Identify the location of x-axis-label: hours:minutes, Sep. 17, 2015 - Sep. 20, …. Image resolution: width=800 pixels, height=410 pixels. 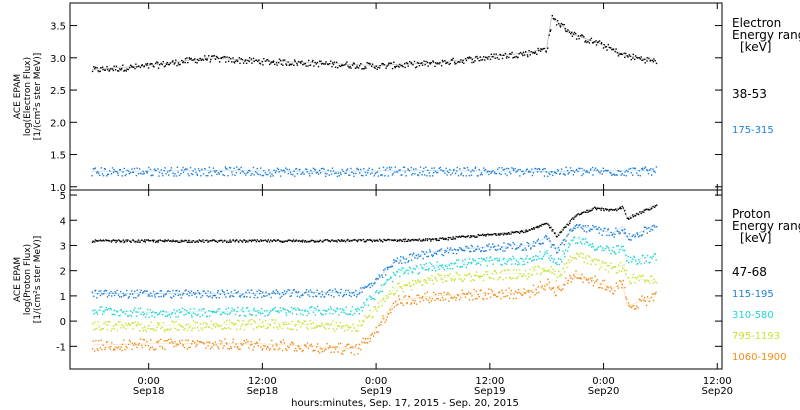
(405, 403).